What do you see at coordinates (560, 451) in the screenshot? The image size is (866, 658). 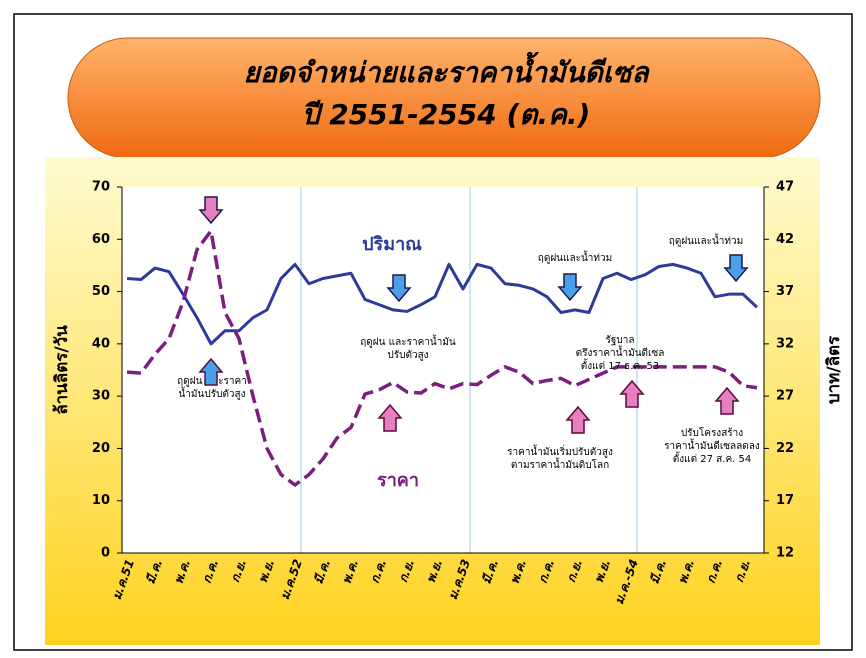 I see `annotation: ราคาน้ำมันเริ่มปรับตัวสูง` at bounding box center [560, 451].